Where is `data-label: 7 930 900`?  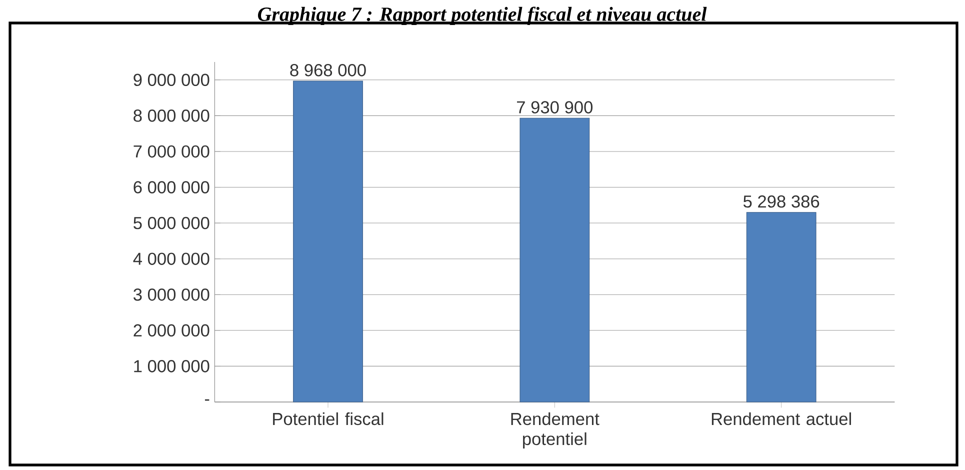
data-label: 7 930 900 is located at coordinates (555, 107).